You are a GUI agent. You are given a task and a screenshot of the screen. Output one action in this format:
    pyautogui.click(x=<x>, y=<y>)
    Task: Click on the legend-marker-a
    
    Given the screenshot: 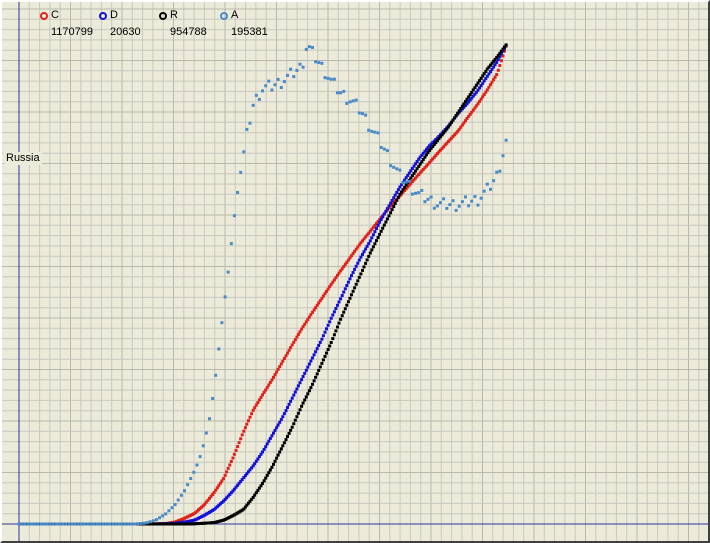 What is the action you would take?
    pyautogui.click(x=224, y=16)
    